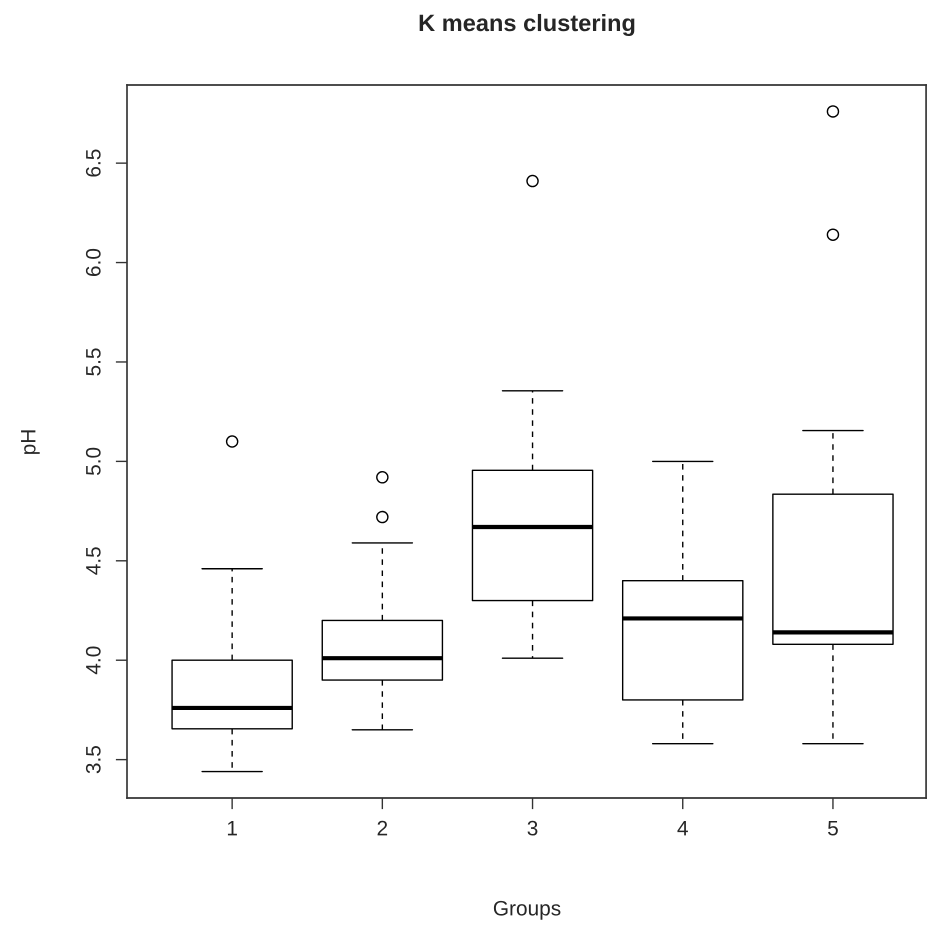 This screenshot has width=927, height=926. Describe the element at coordinates (682, 828) in the screenshot. I see `x-tick-label: 4` at that location.